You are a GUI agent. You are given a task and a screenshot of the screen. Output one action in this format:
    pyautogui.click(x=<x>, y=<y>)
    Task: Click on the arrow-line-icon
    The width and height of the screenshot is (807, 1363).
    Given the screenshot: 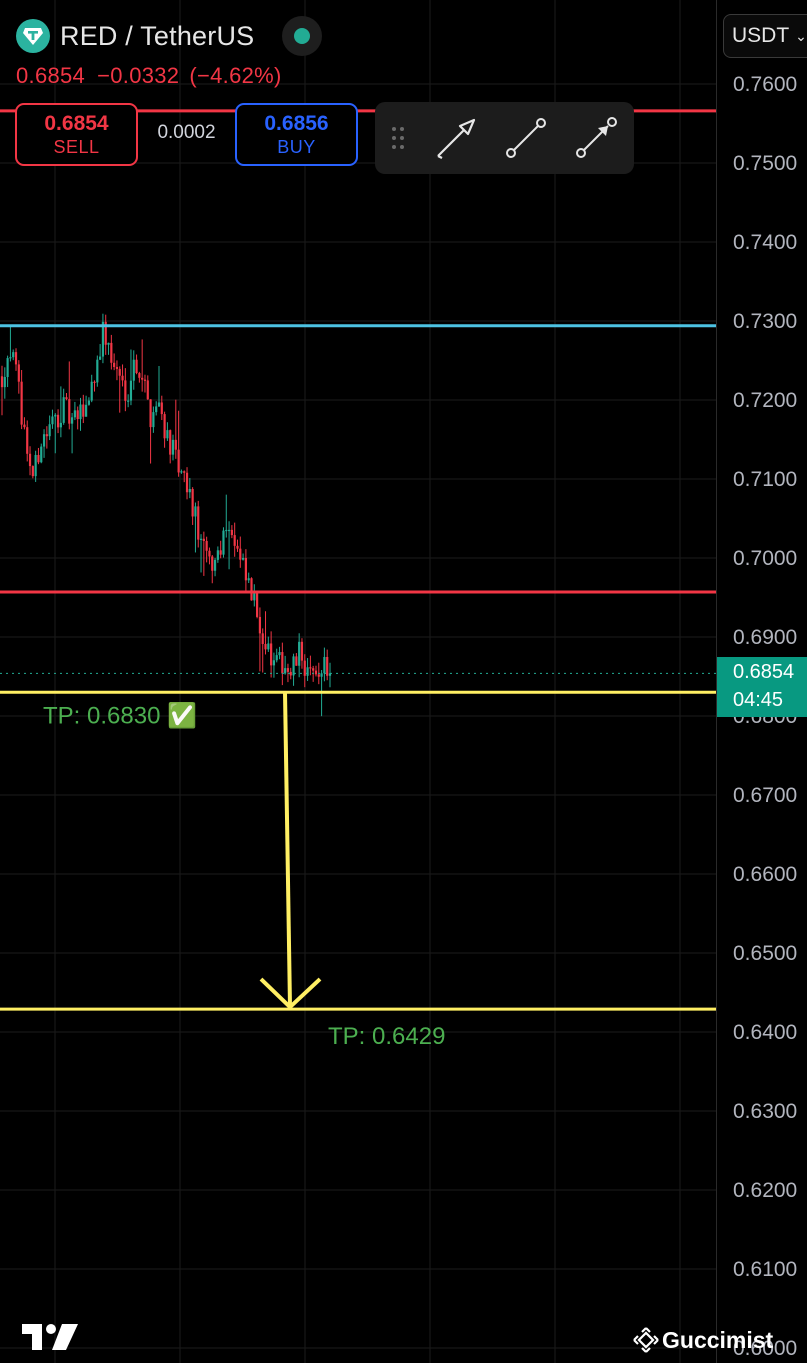 What is the action you would take?
    pyautogui.click(x=596, y=138)
    